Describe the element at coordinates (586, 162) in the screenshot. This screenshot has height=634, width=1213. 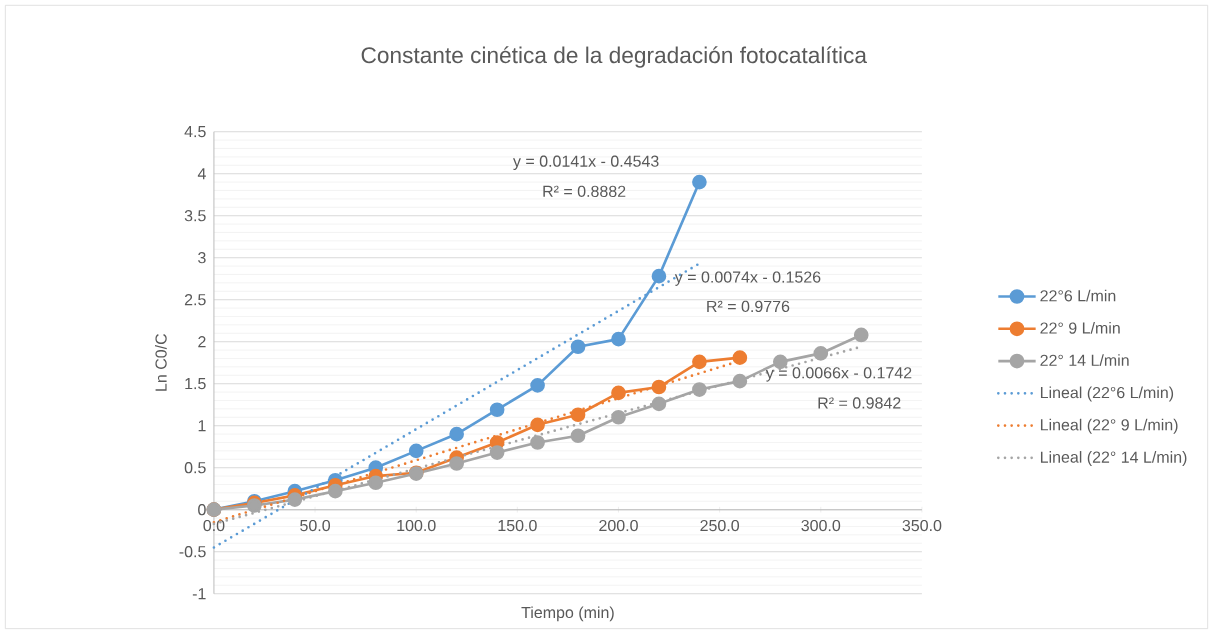
I see `annotation: y = 0.0141x - 0.4543` at that location.